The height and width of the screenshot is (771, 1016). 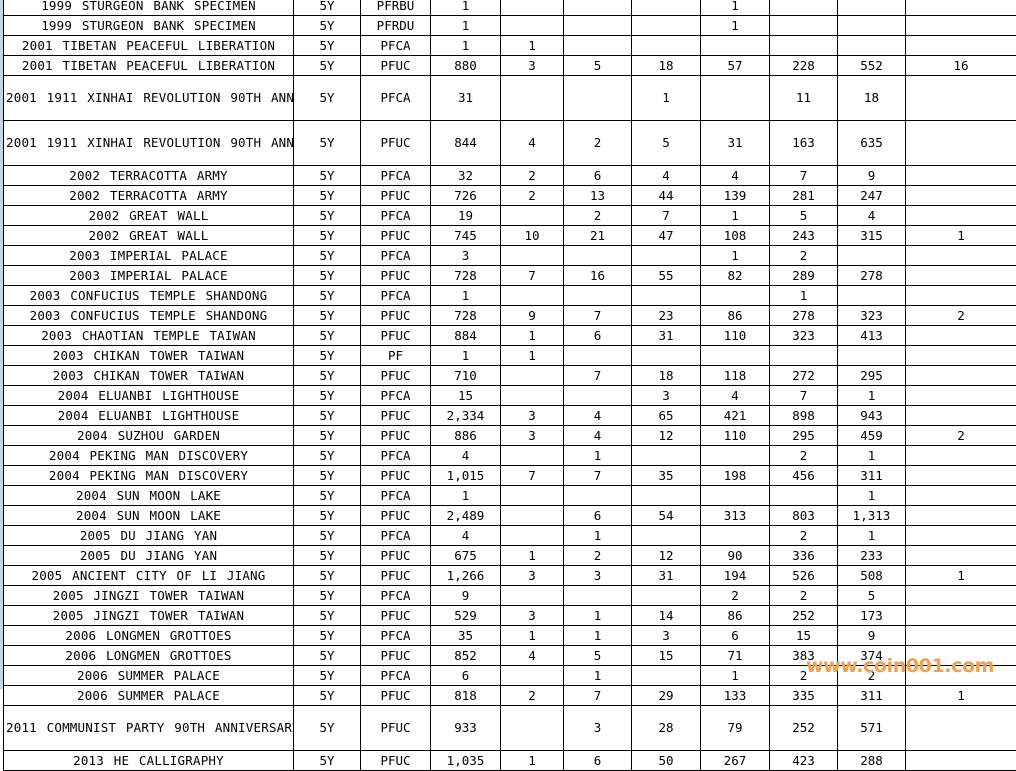 I want to click on cell-name: 2002 TERRACOTTA ARMY, so click(x=149, y=176).